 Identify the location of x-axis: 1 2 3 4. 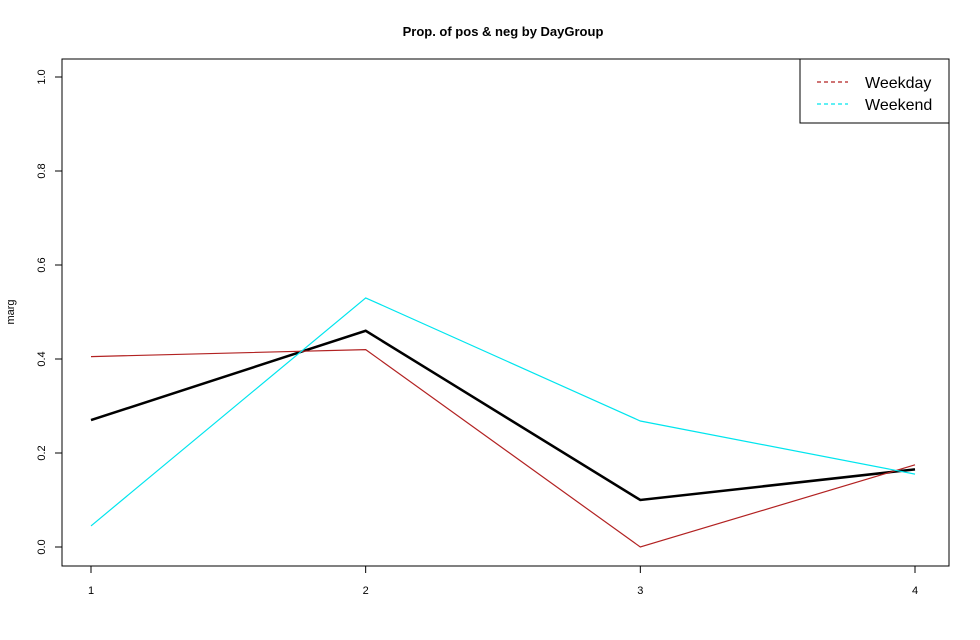
(503, 581).